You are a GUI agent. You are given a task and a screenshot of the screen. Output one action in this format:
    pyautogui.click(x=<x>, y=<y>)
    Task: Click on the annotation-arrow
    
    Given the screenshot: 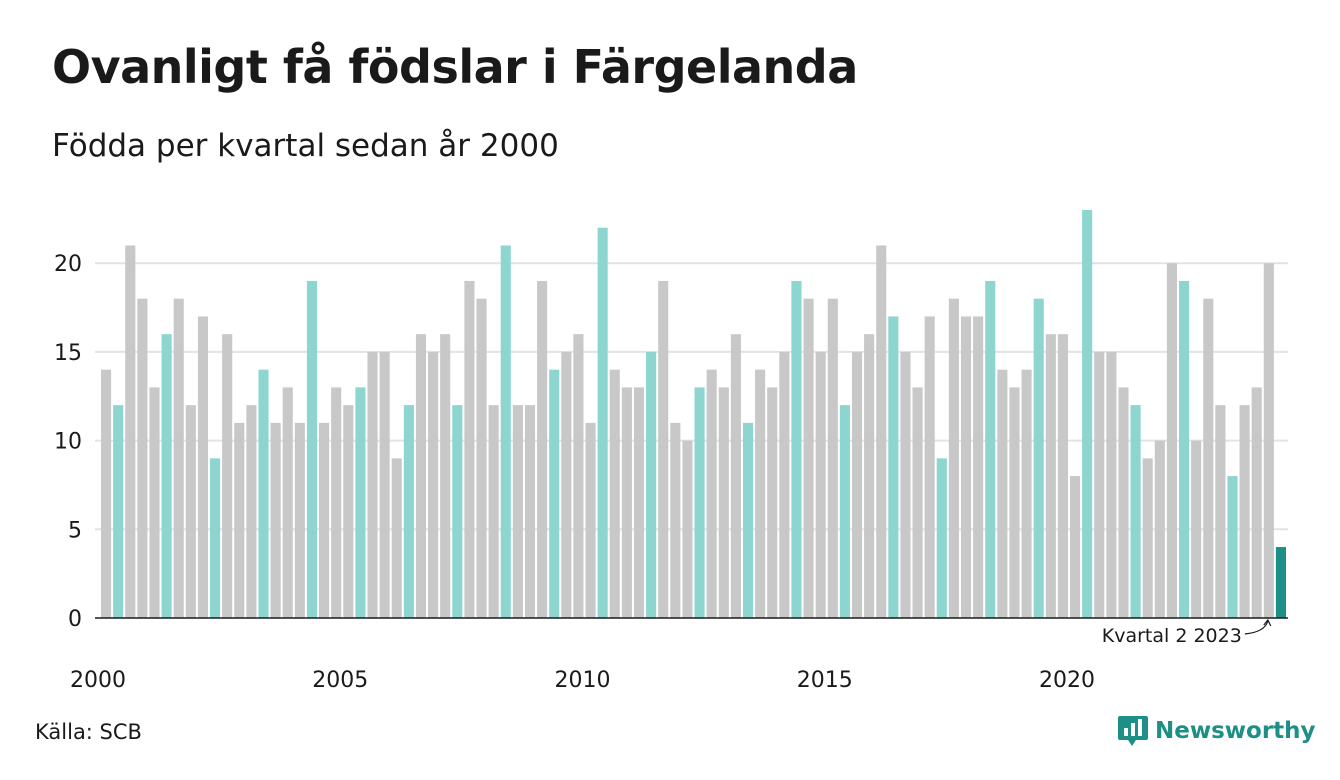 What is the action you would take?
    pyautogui.click(x=1256, y=627)
    